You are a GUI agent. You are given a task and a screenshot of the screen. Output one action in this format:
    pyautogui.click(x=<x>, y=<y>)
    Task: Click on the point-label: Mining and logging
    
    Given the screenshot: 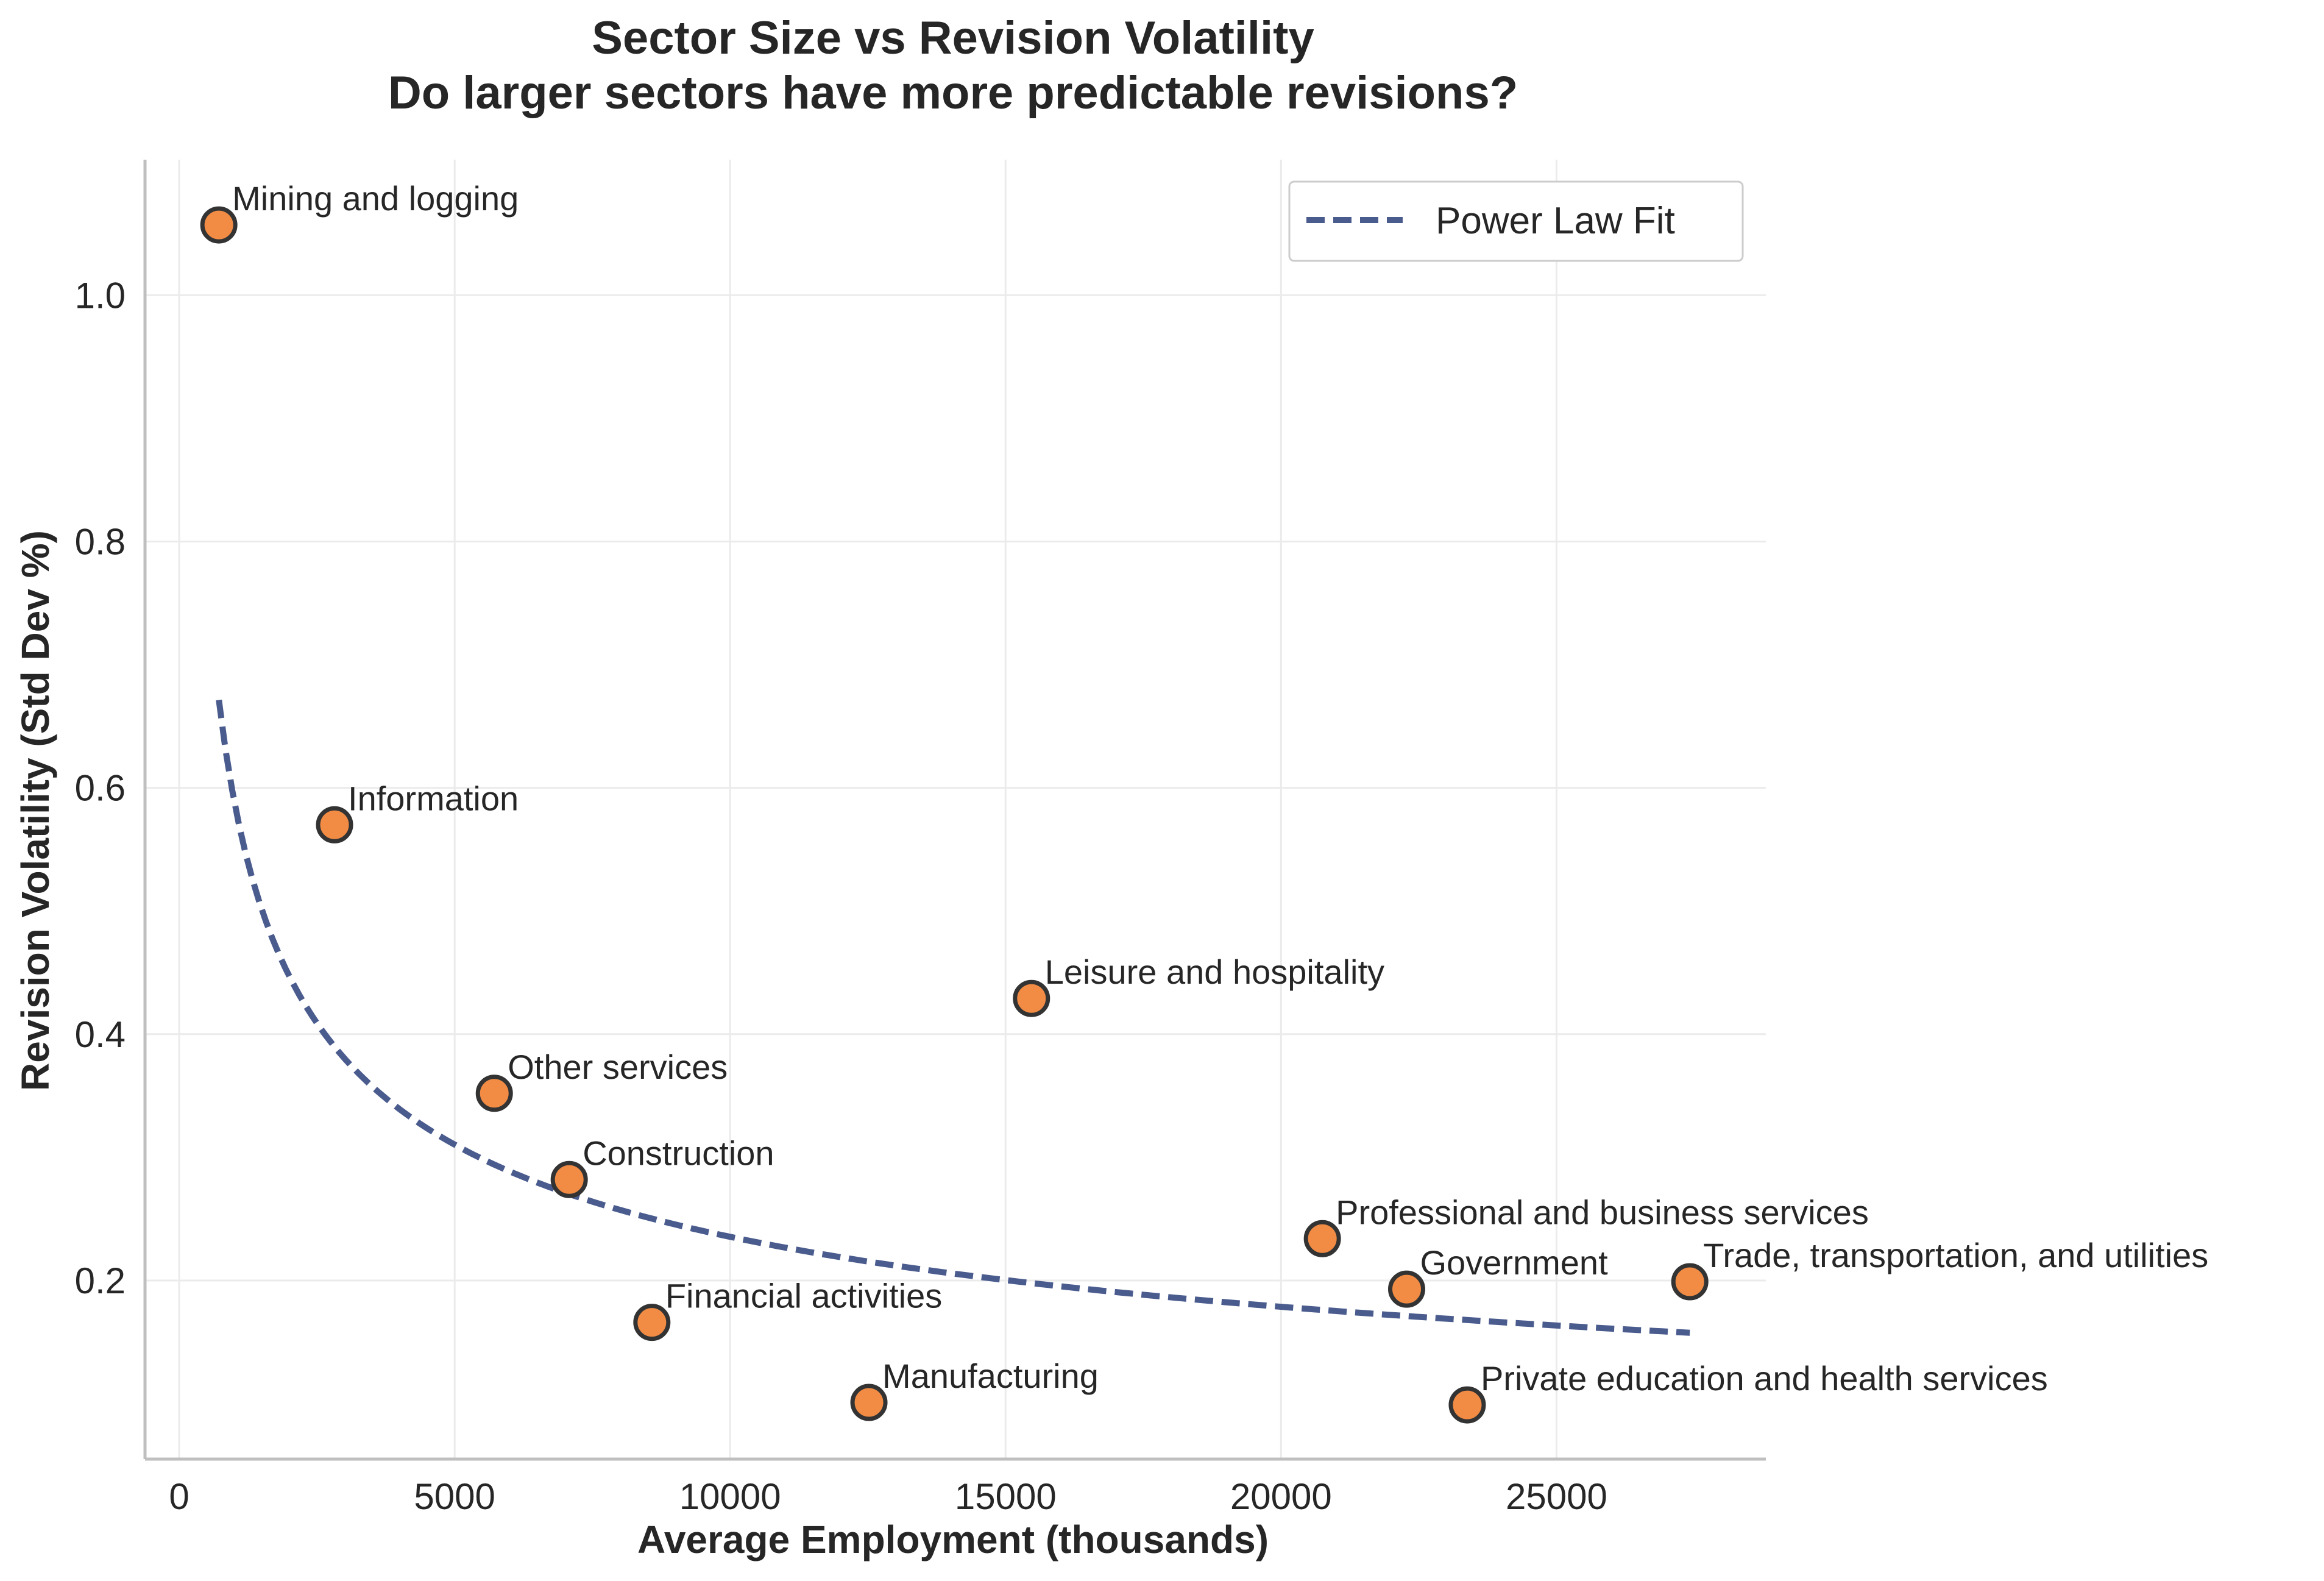 What is the action you would take?
    pyautogui.click(x=375, y=198)
    